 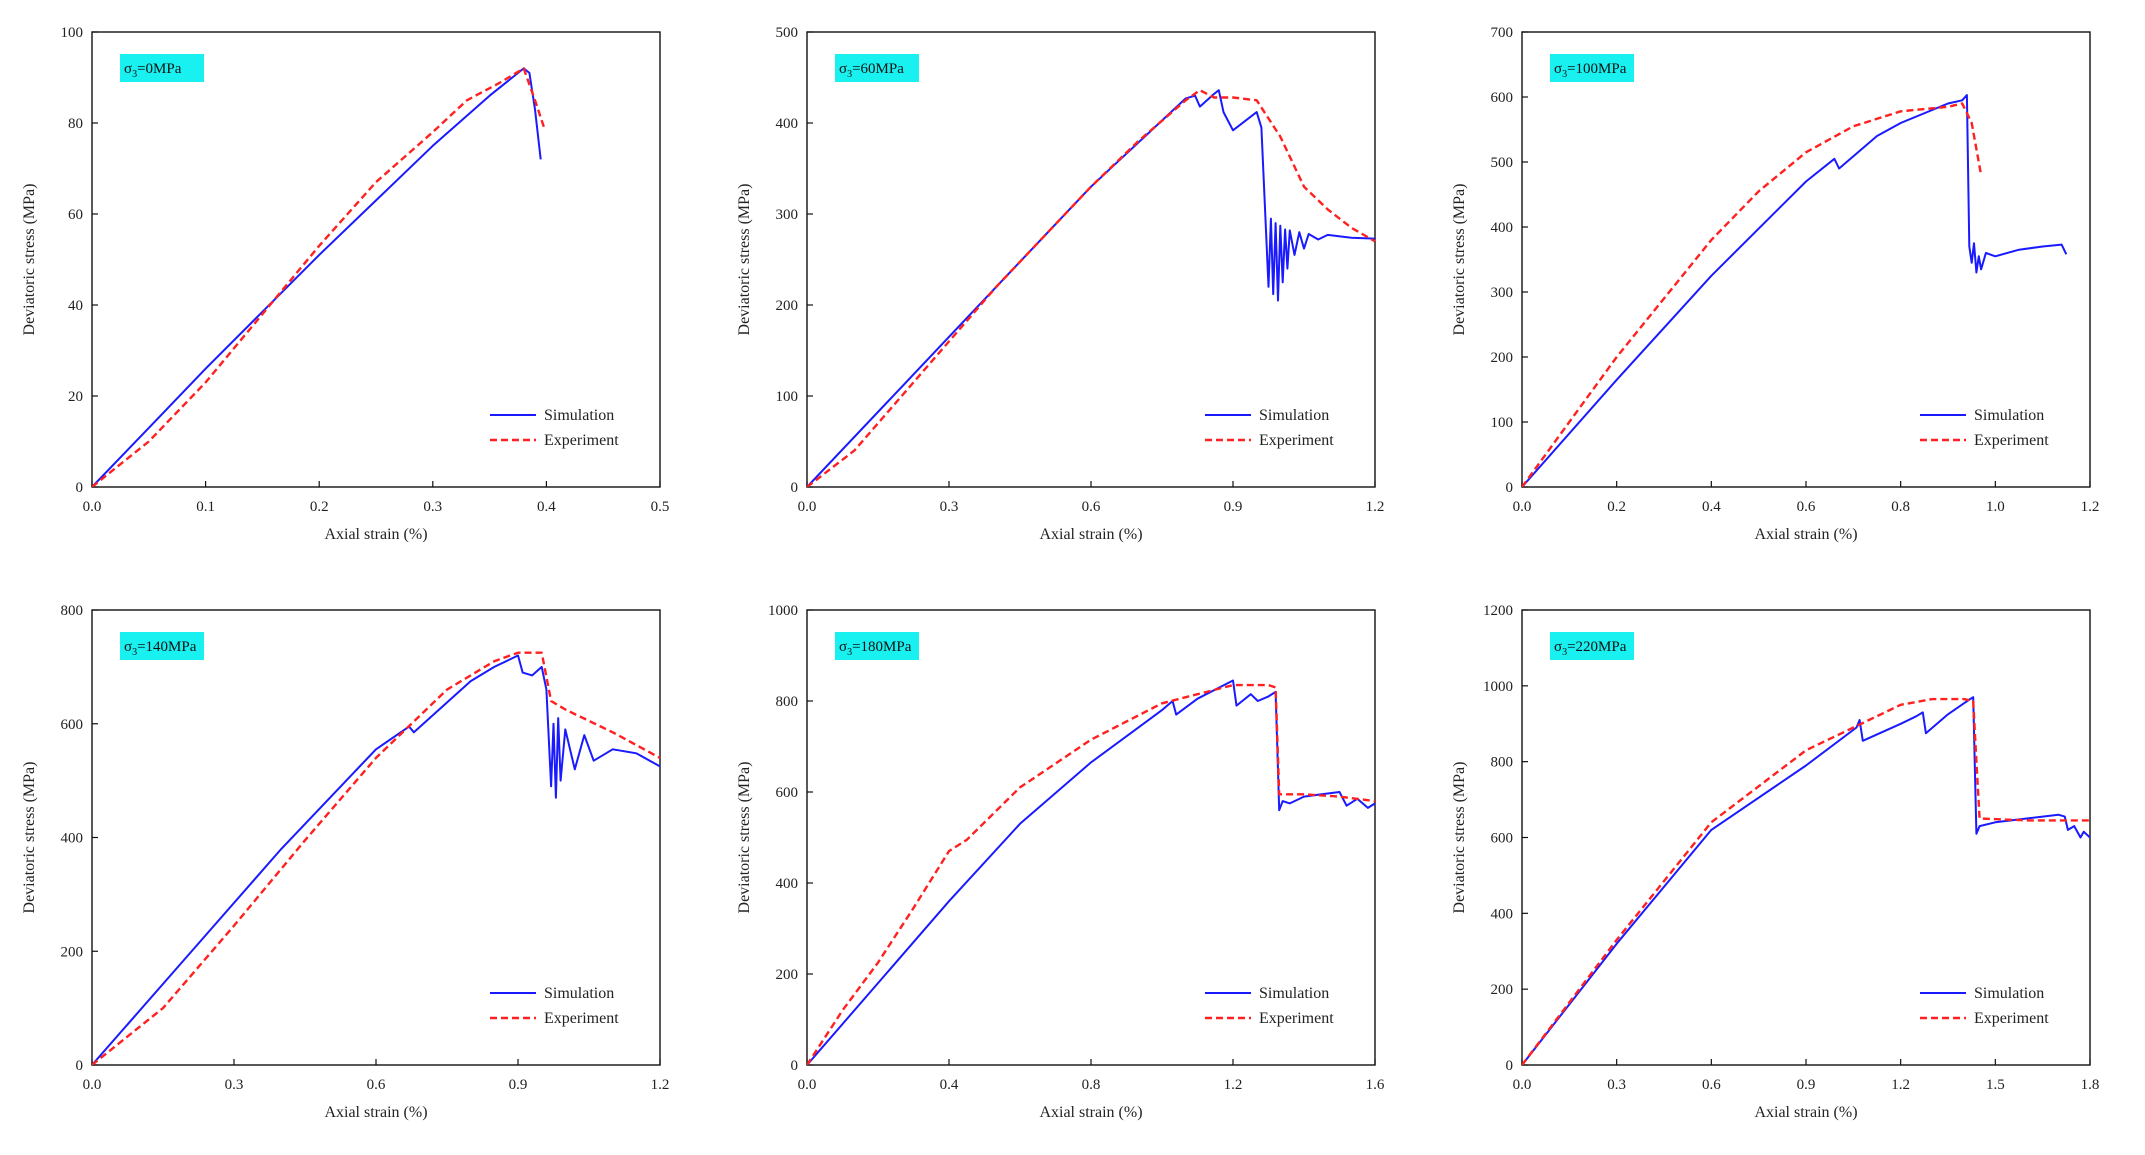 I want to click on plot-frame, so click(x=376, y=259).